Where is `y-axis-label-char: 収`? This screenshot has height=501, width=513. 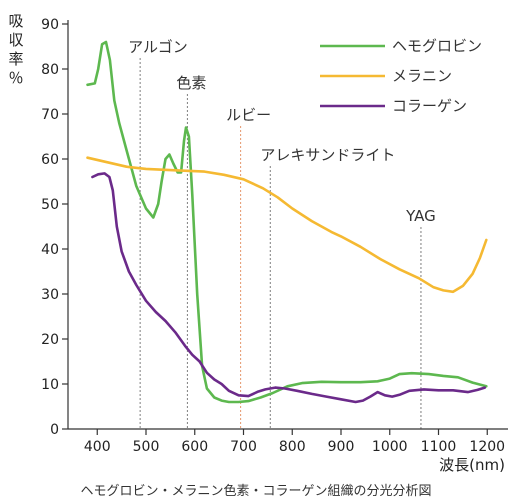 y-axis-label-char: 収 is located at coordinates (15, 40).